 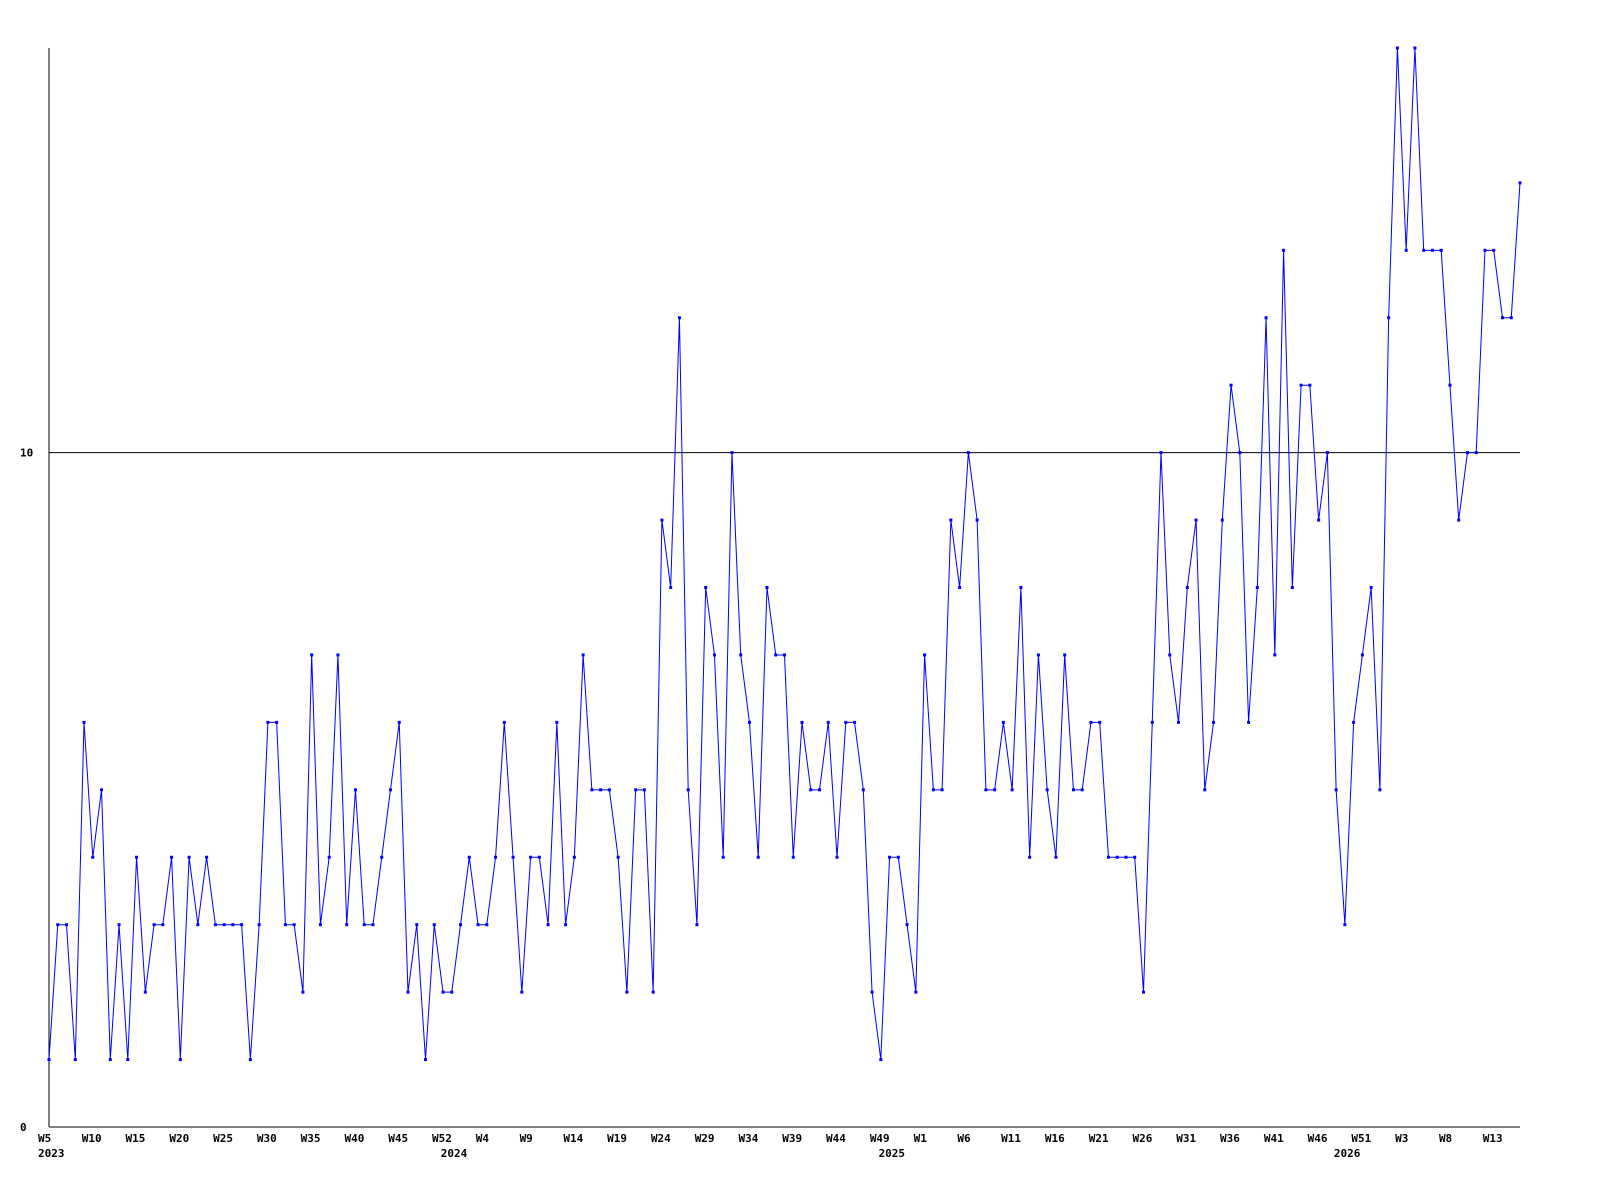 I want to click on x-tick-label: W40, so click(x=354, y=1138).